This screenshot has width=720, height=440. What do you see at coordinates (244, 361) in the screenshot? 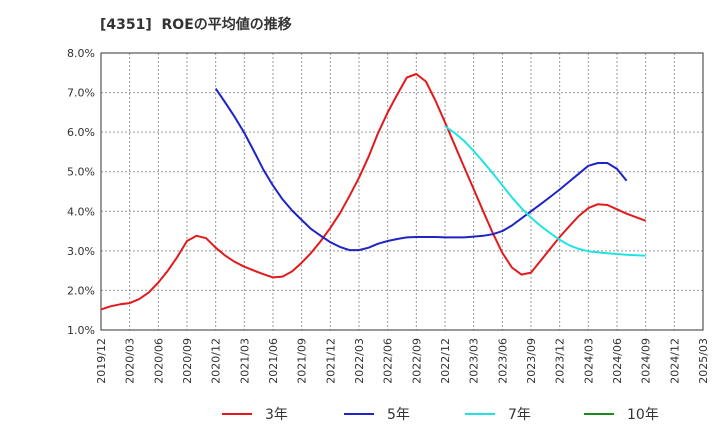
I see `x-tick-label: 2021/03` at bounding box center [244, 361].